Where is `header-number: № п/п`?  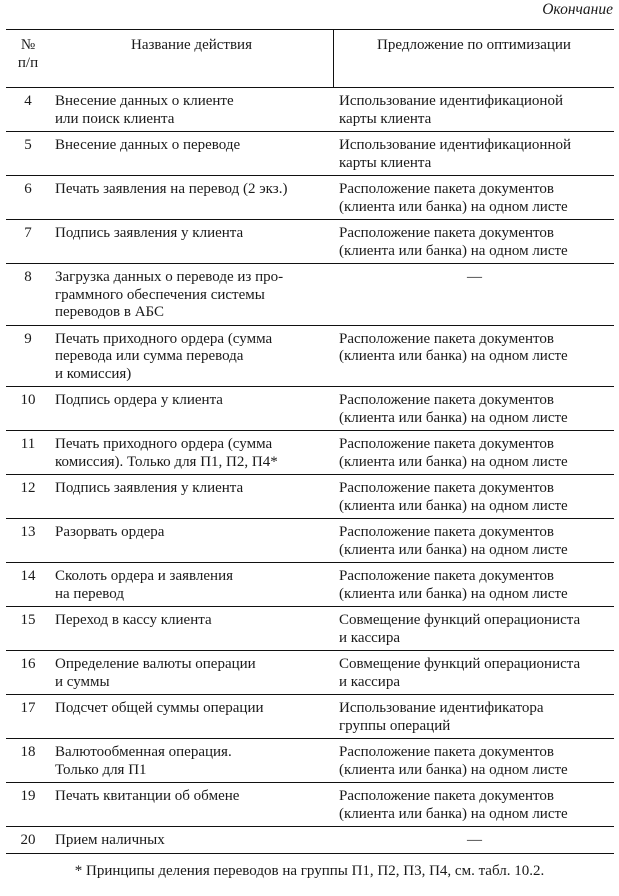 header-number: № п/п is located at coordinates (28, 54).